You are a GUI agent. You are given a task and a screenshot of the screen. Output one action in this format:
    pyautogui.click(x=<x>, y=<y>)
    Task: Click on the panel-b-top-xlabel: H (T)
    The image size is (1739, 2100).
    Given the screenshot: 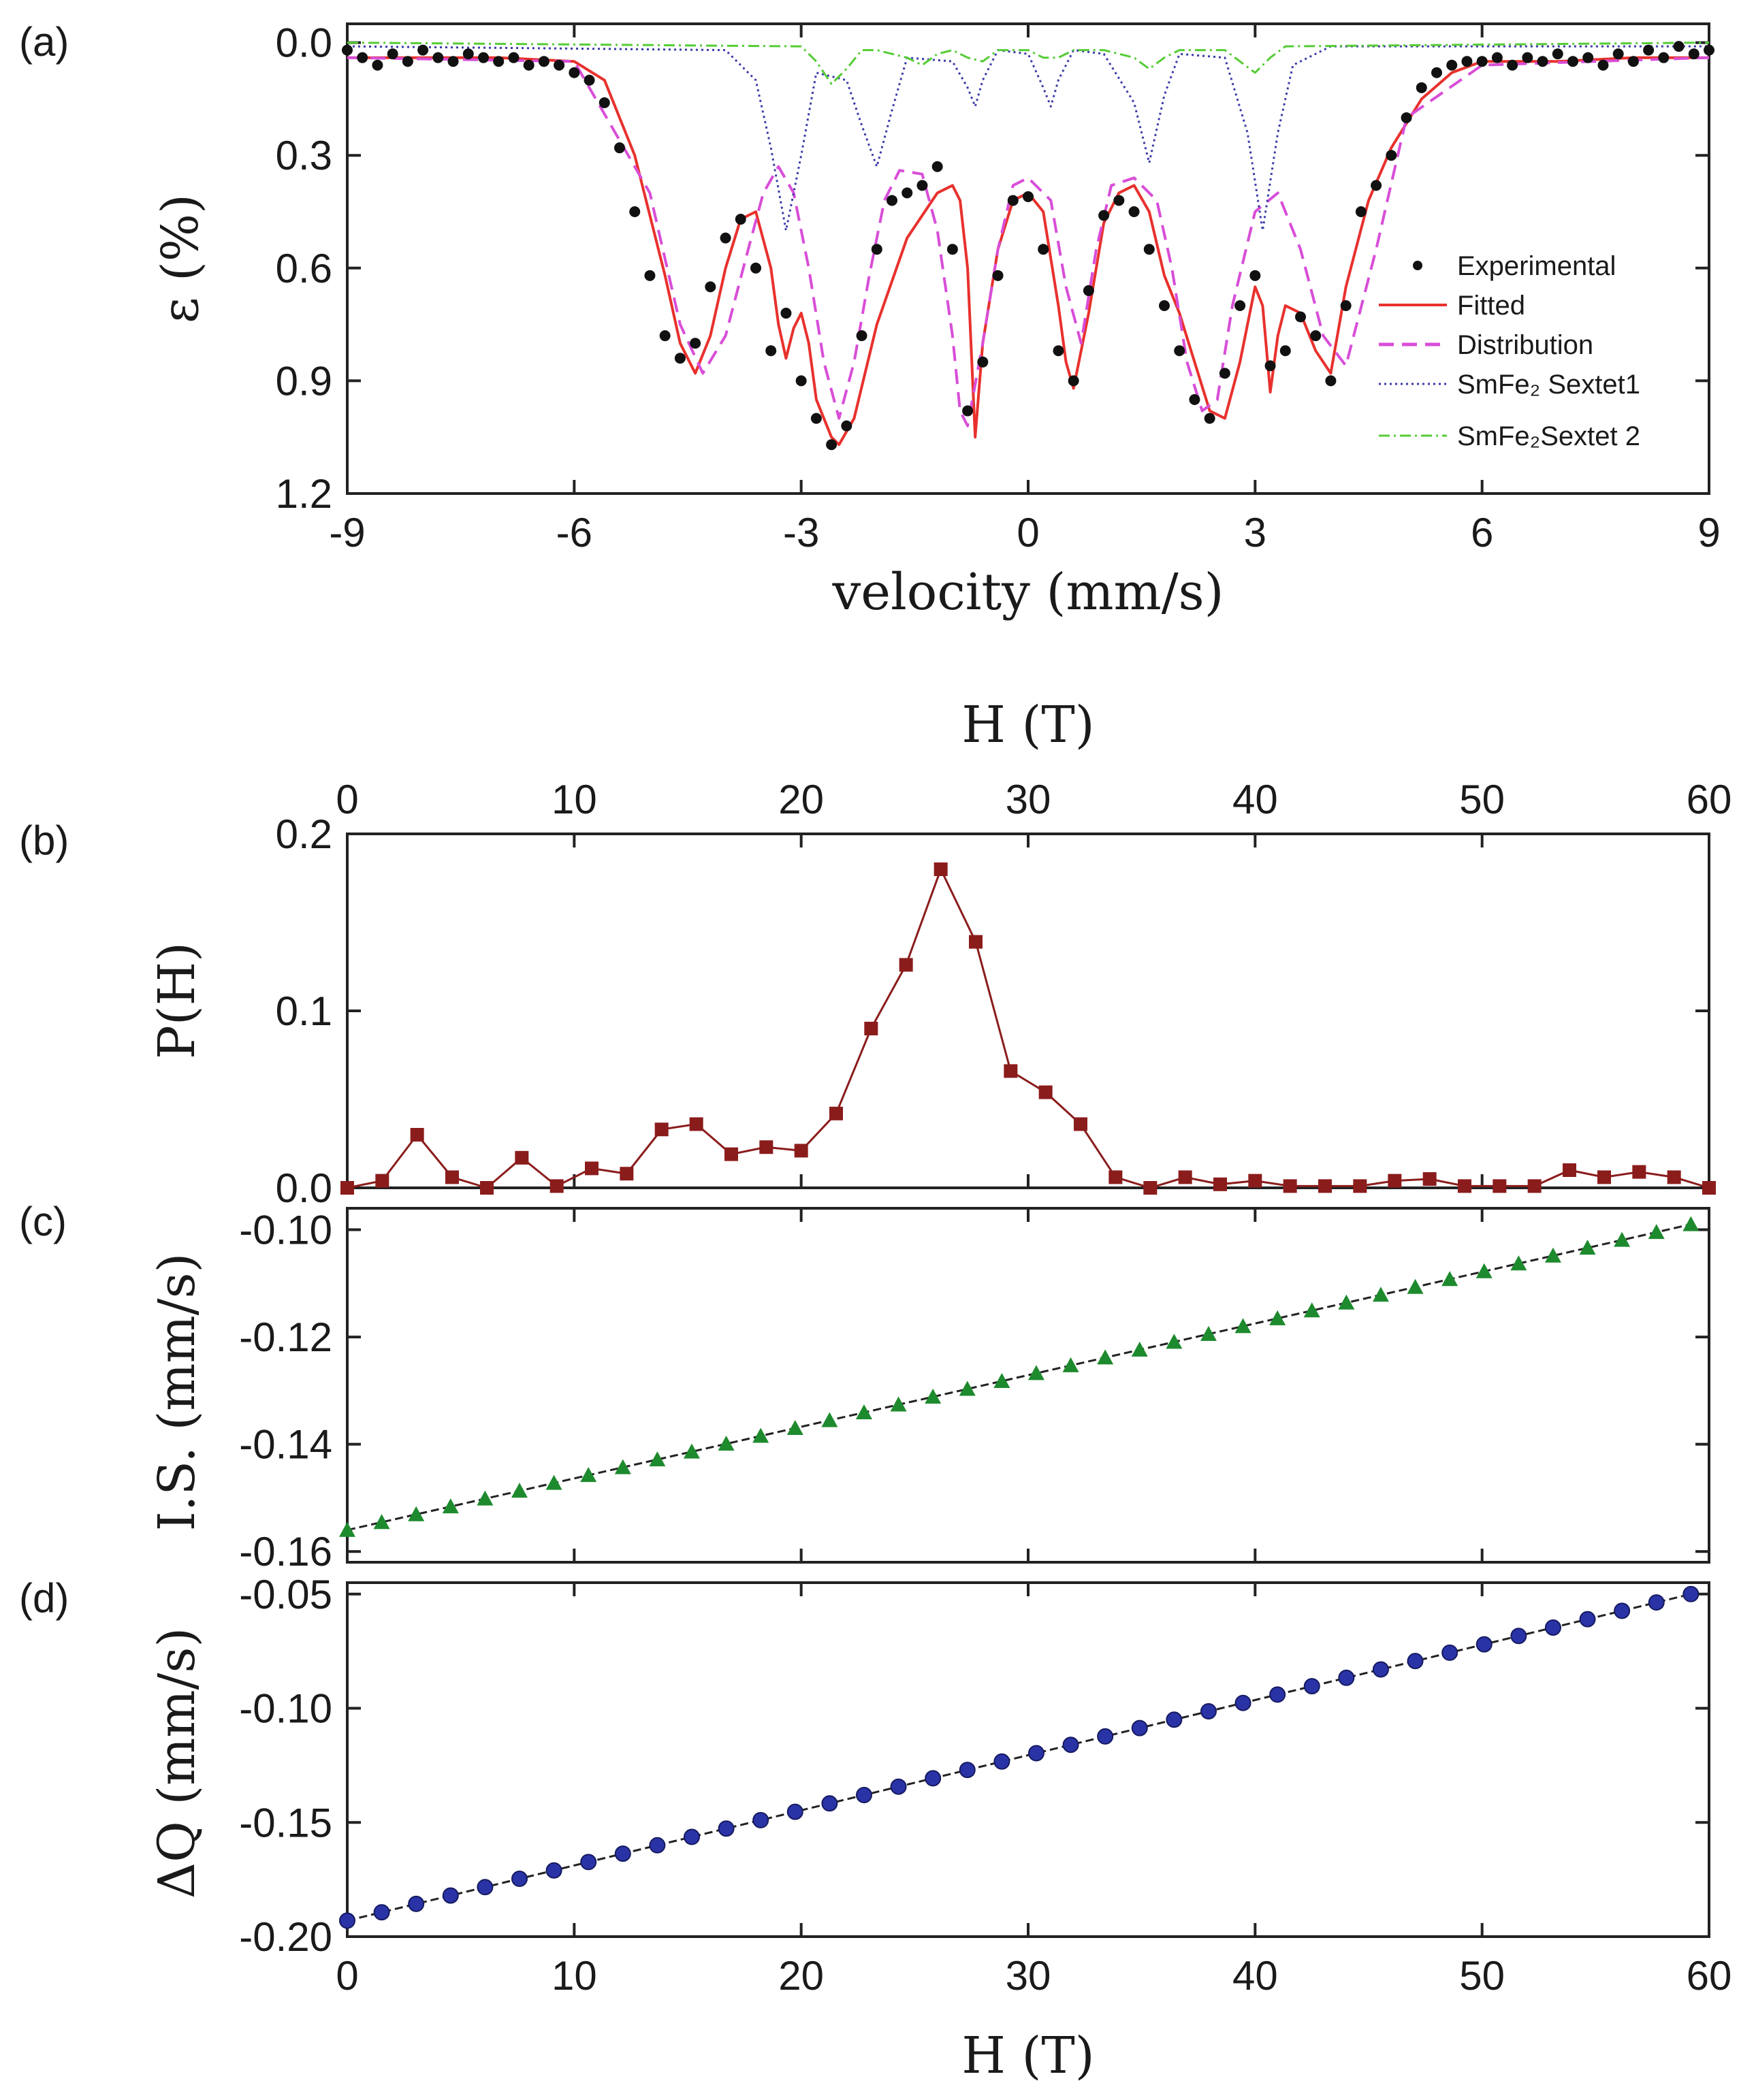 What is the action you would take?
    pyautogui.click(x=1027, y=725)
    